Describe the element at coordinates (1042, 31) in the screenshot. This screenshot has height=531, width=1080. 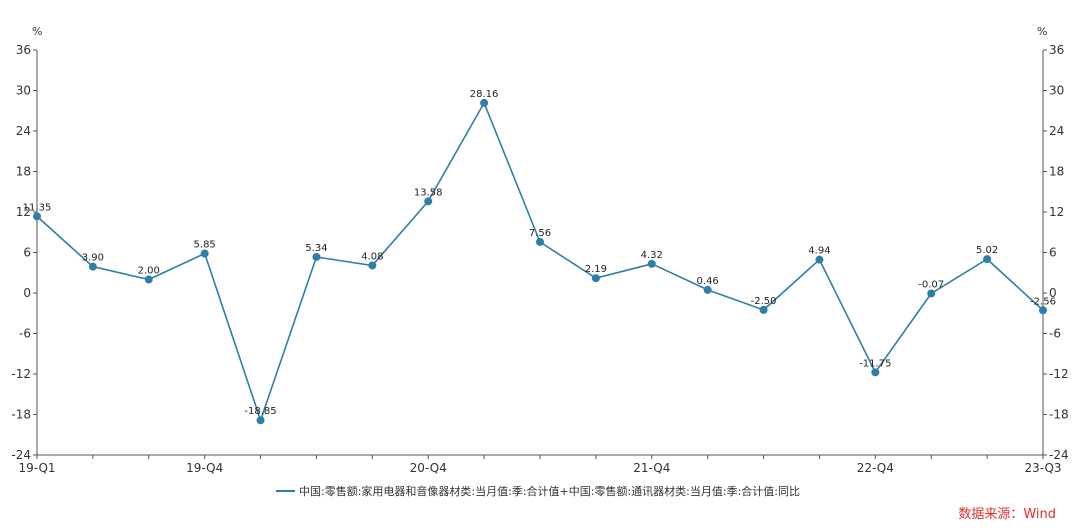
I see `y-unit-right: %` at that location.